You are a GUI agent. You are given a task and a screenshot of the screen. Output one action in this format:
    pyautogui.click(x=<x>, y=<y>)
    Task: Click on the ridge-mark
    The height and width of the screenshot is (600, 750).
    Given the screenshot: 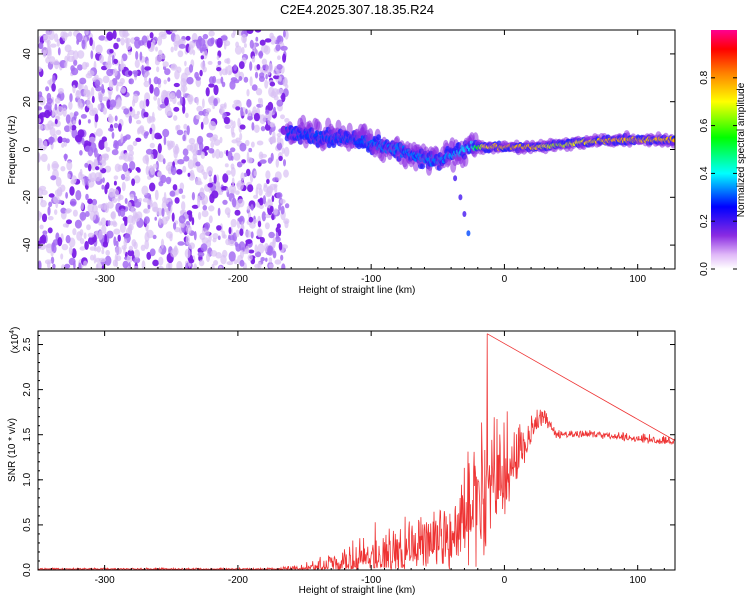 What is the action you would take?
    pyautogui.click(x=379, y=137)
    